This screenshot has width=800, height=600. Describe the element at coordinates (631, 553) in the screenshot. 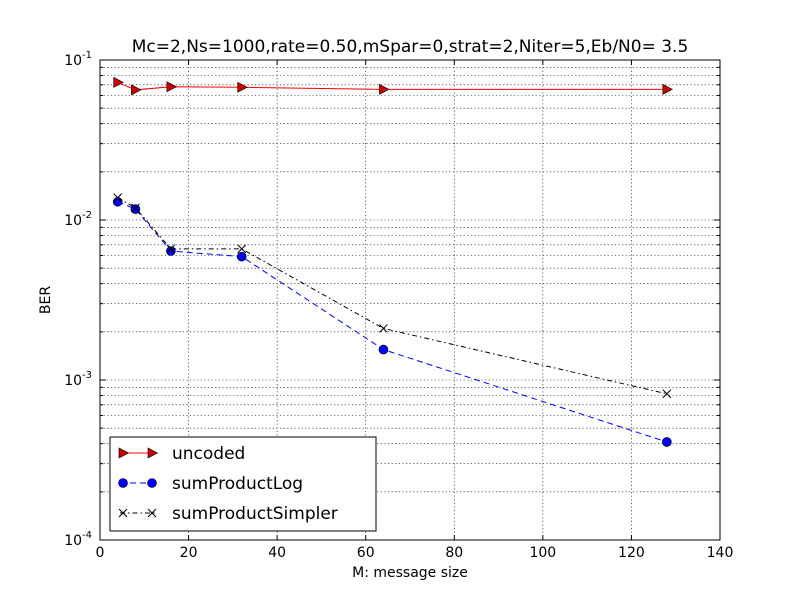

I see `x-tick-label: 120` at that location.